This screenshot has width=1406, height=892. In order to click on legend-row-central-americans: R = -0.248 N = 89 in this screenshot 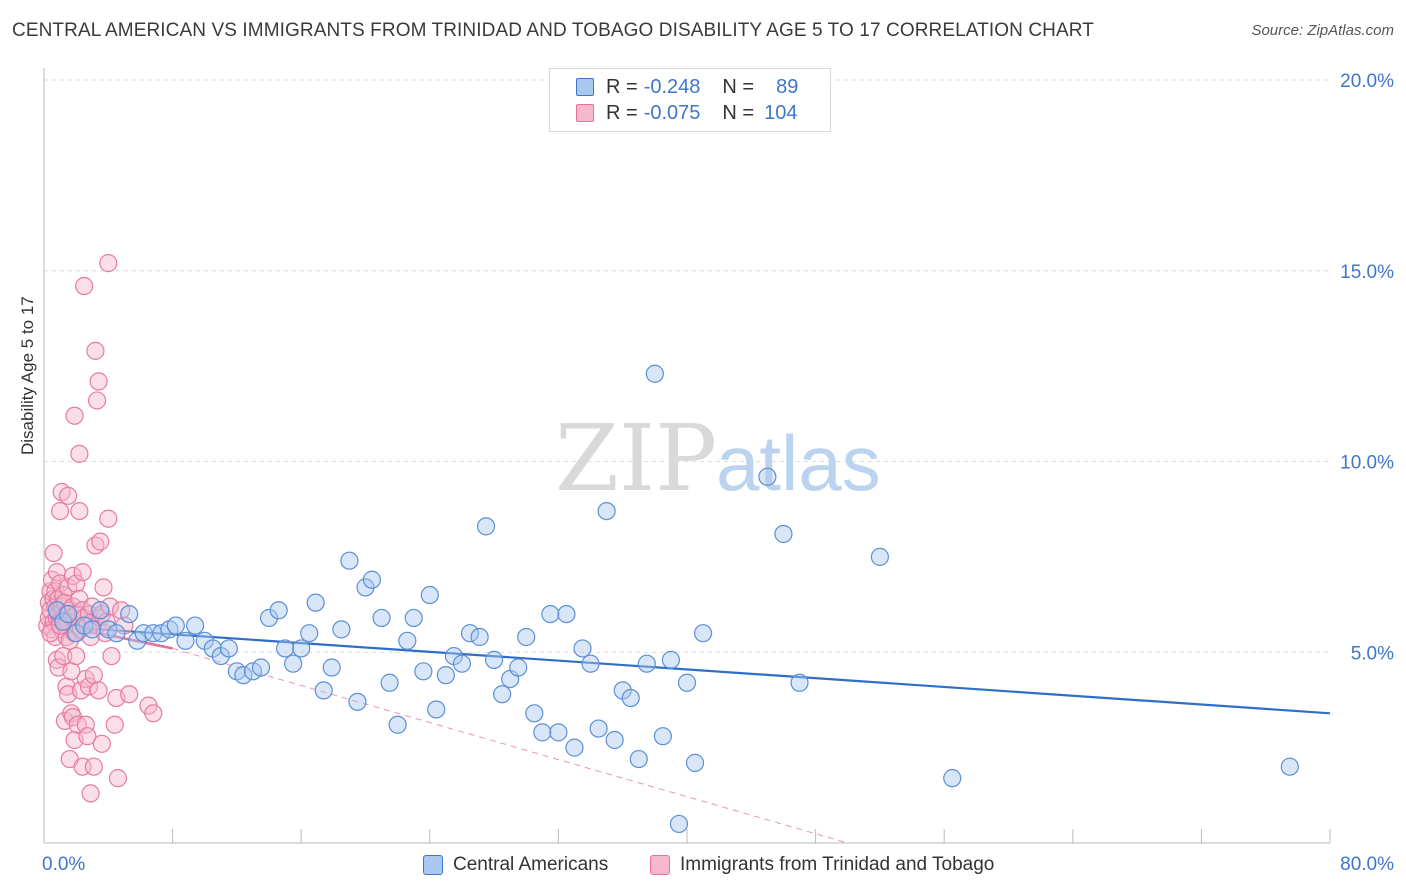, I will do `click(687, 87)`.